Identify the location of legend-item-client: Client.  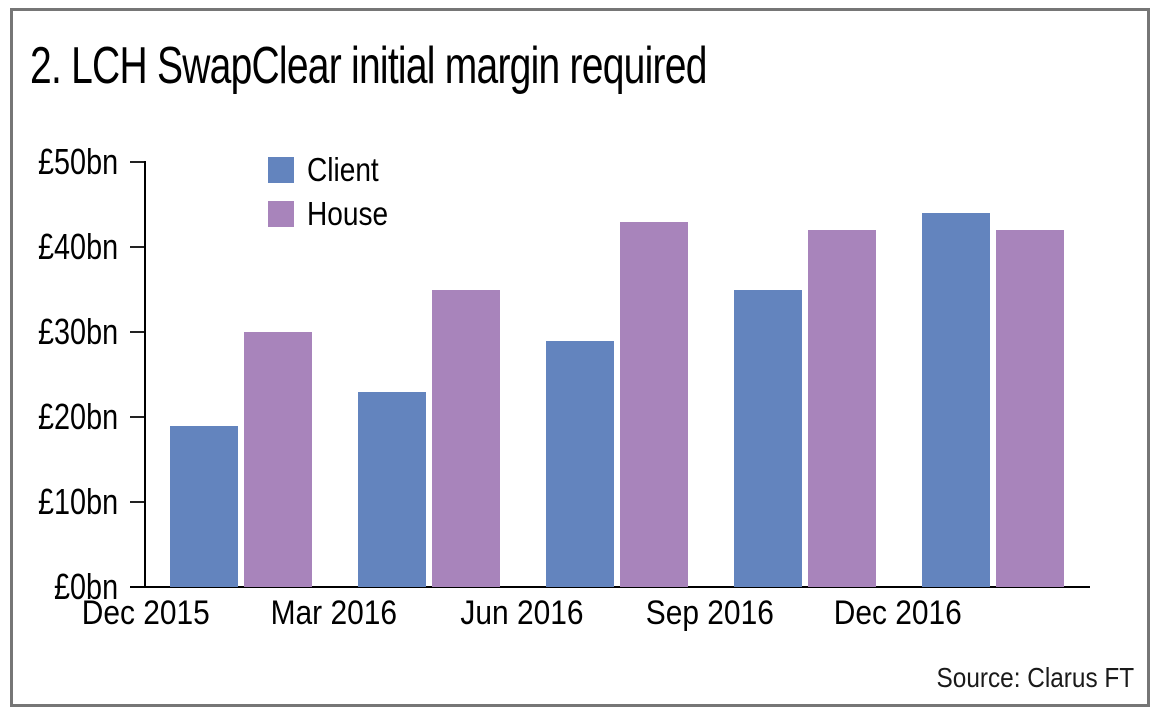
(335, 169).